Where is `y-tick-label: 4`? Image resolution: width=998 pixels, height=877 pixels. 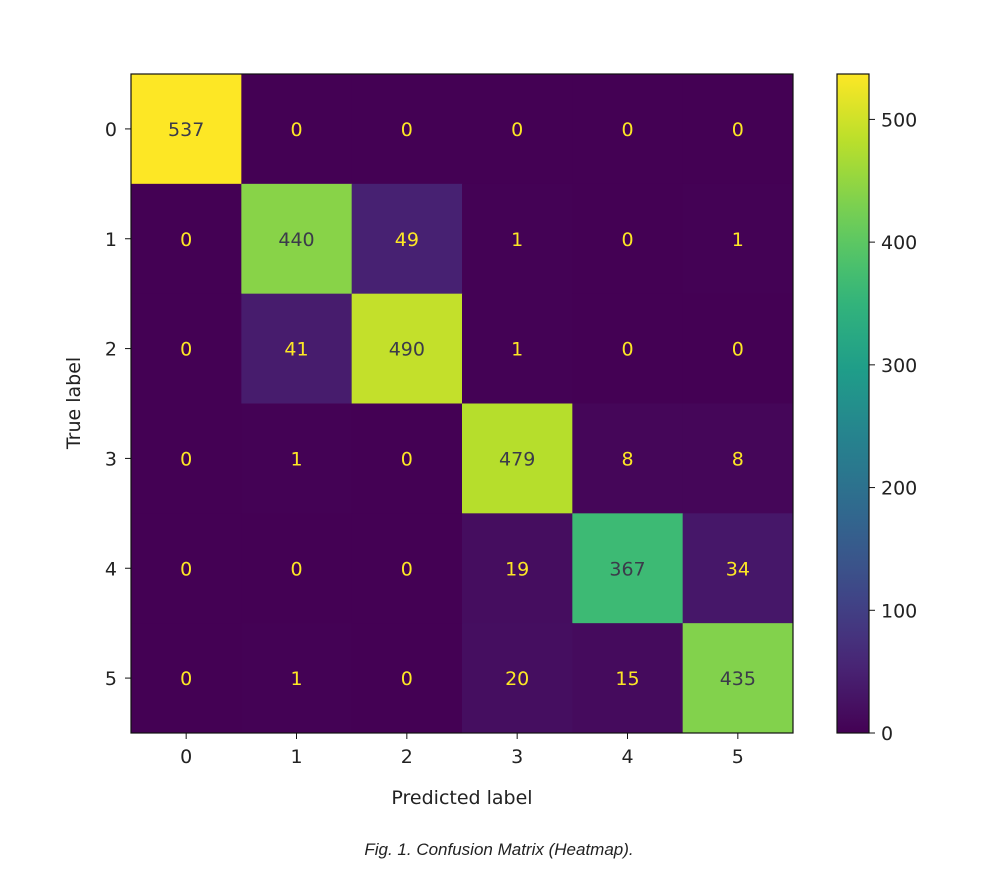
y-tick-label: 4 is located at coordinates (111, 569).